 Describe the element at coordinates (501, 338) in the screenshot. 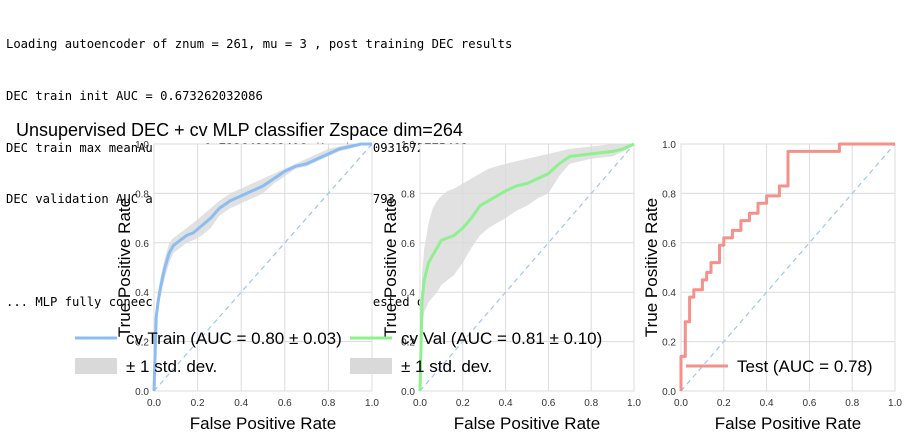

I see `legend-label: cv Val (AUC = 0.81 ± 0.10)` at that location.